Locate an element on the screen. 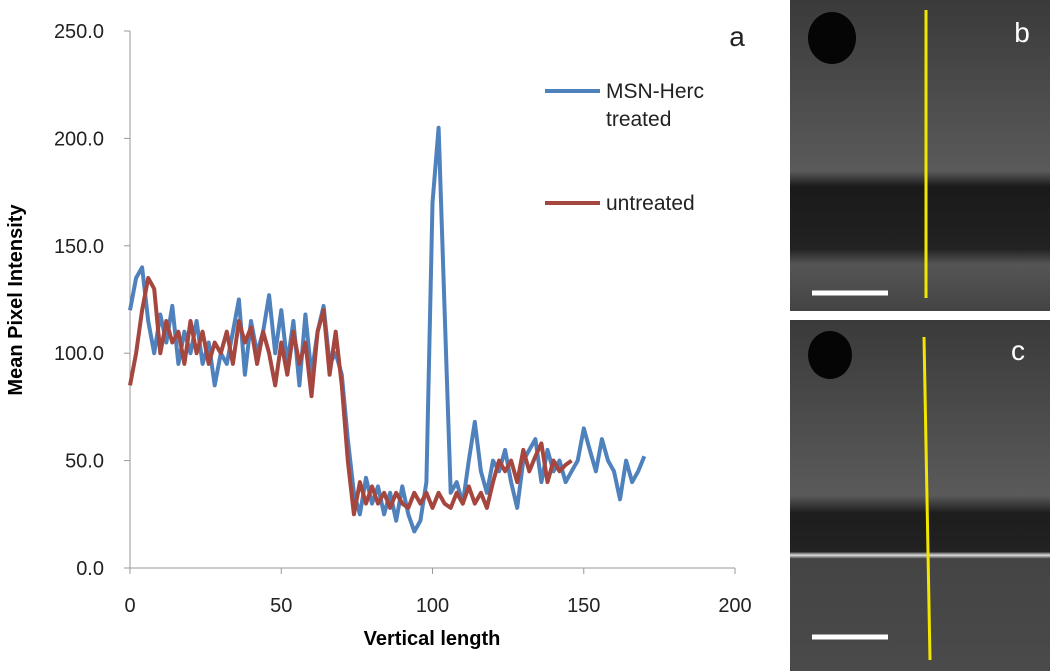 Image resolution: width=1050 pixels, height=671 pixels. y-tick-label: 50.0 is located at coordinates (84, 462).